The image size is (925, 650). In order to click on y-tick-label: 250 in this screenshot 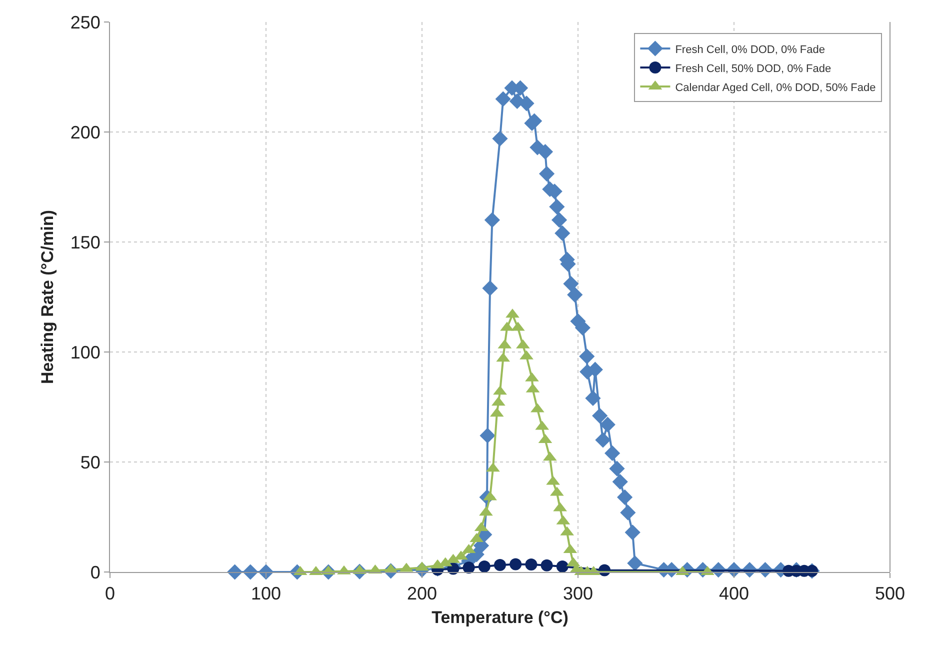, I will do `click(85, 22)`.